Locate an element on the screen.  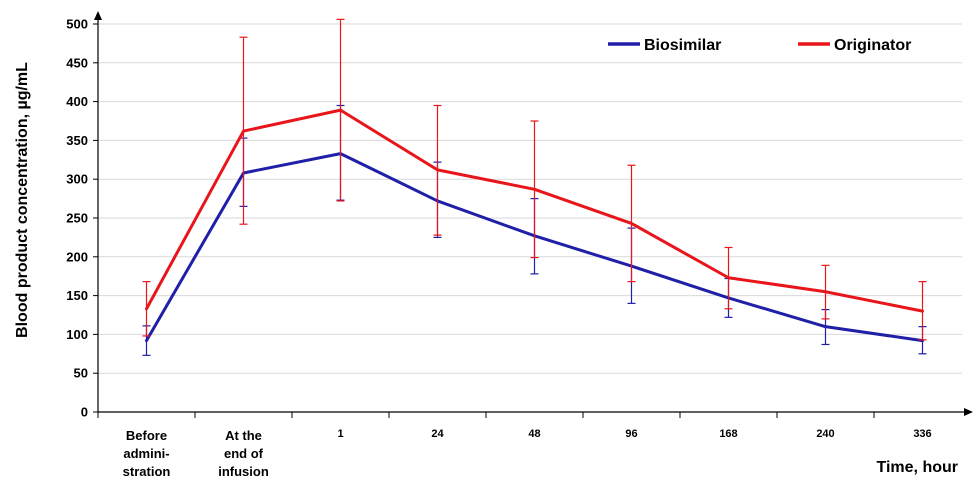
x-tick-label-line: stration is located at coordinates (147, 471).